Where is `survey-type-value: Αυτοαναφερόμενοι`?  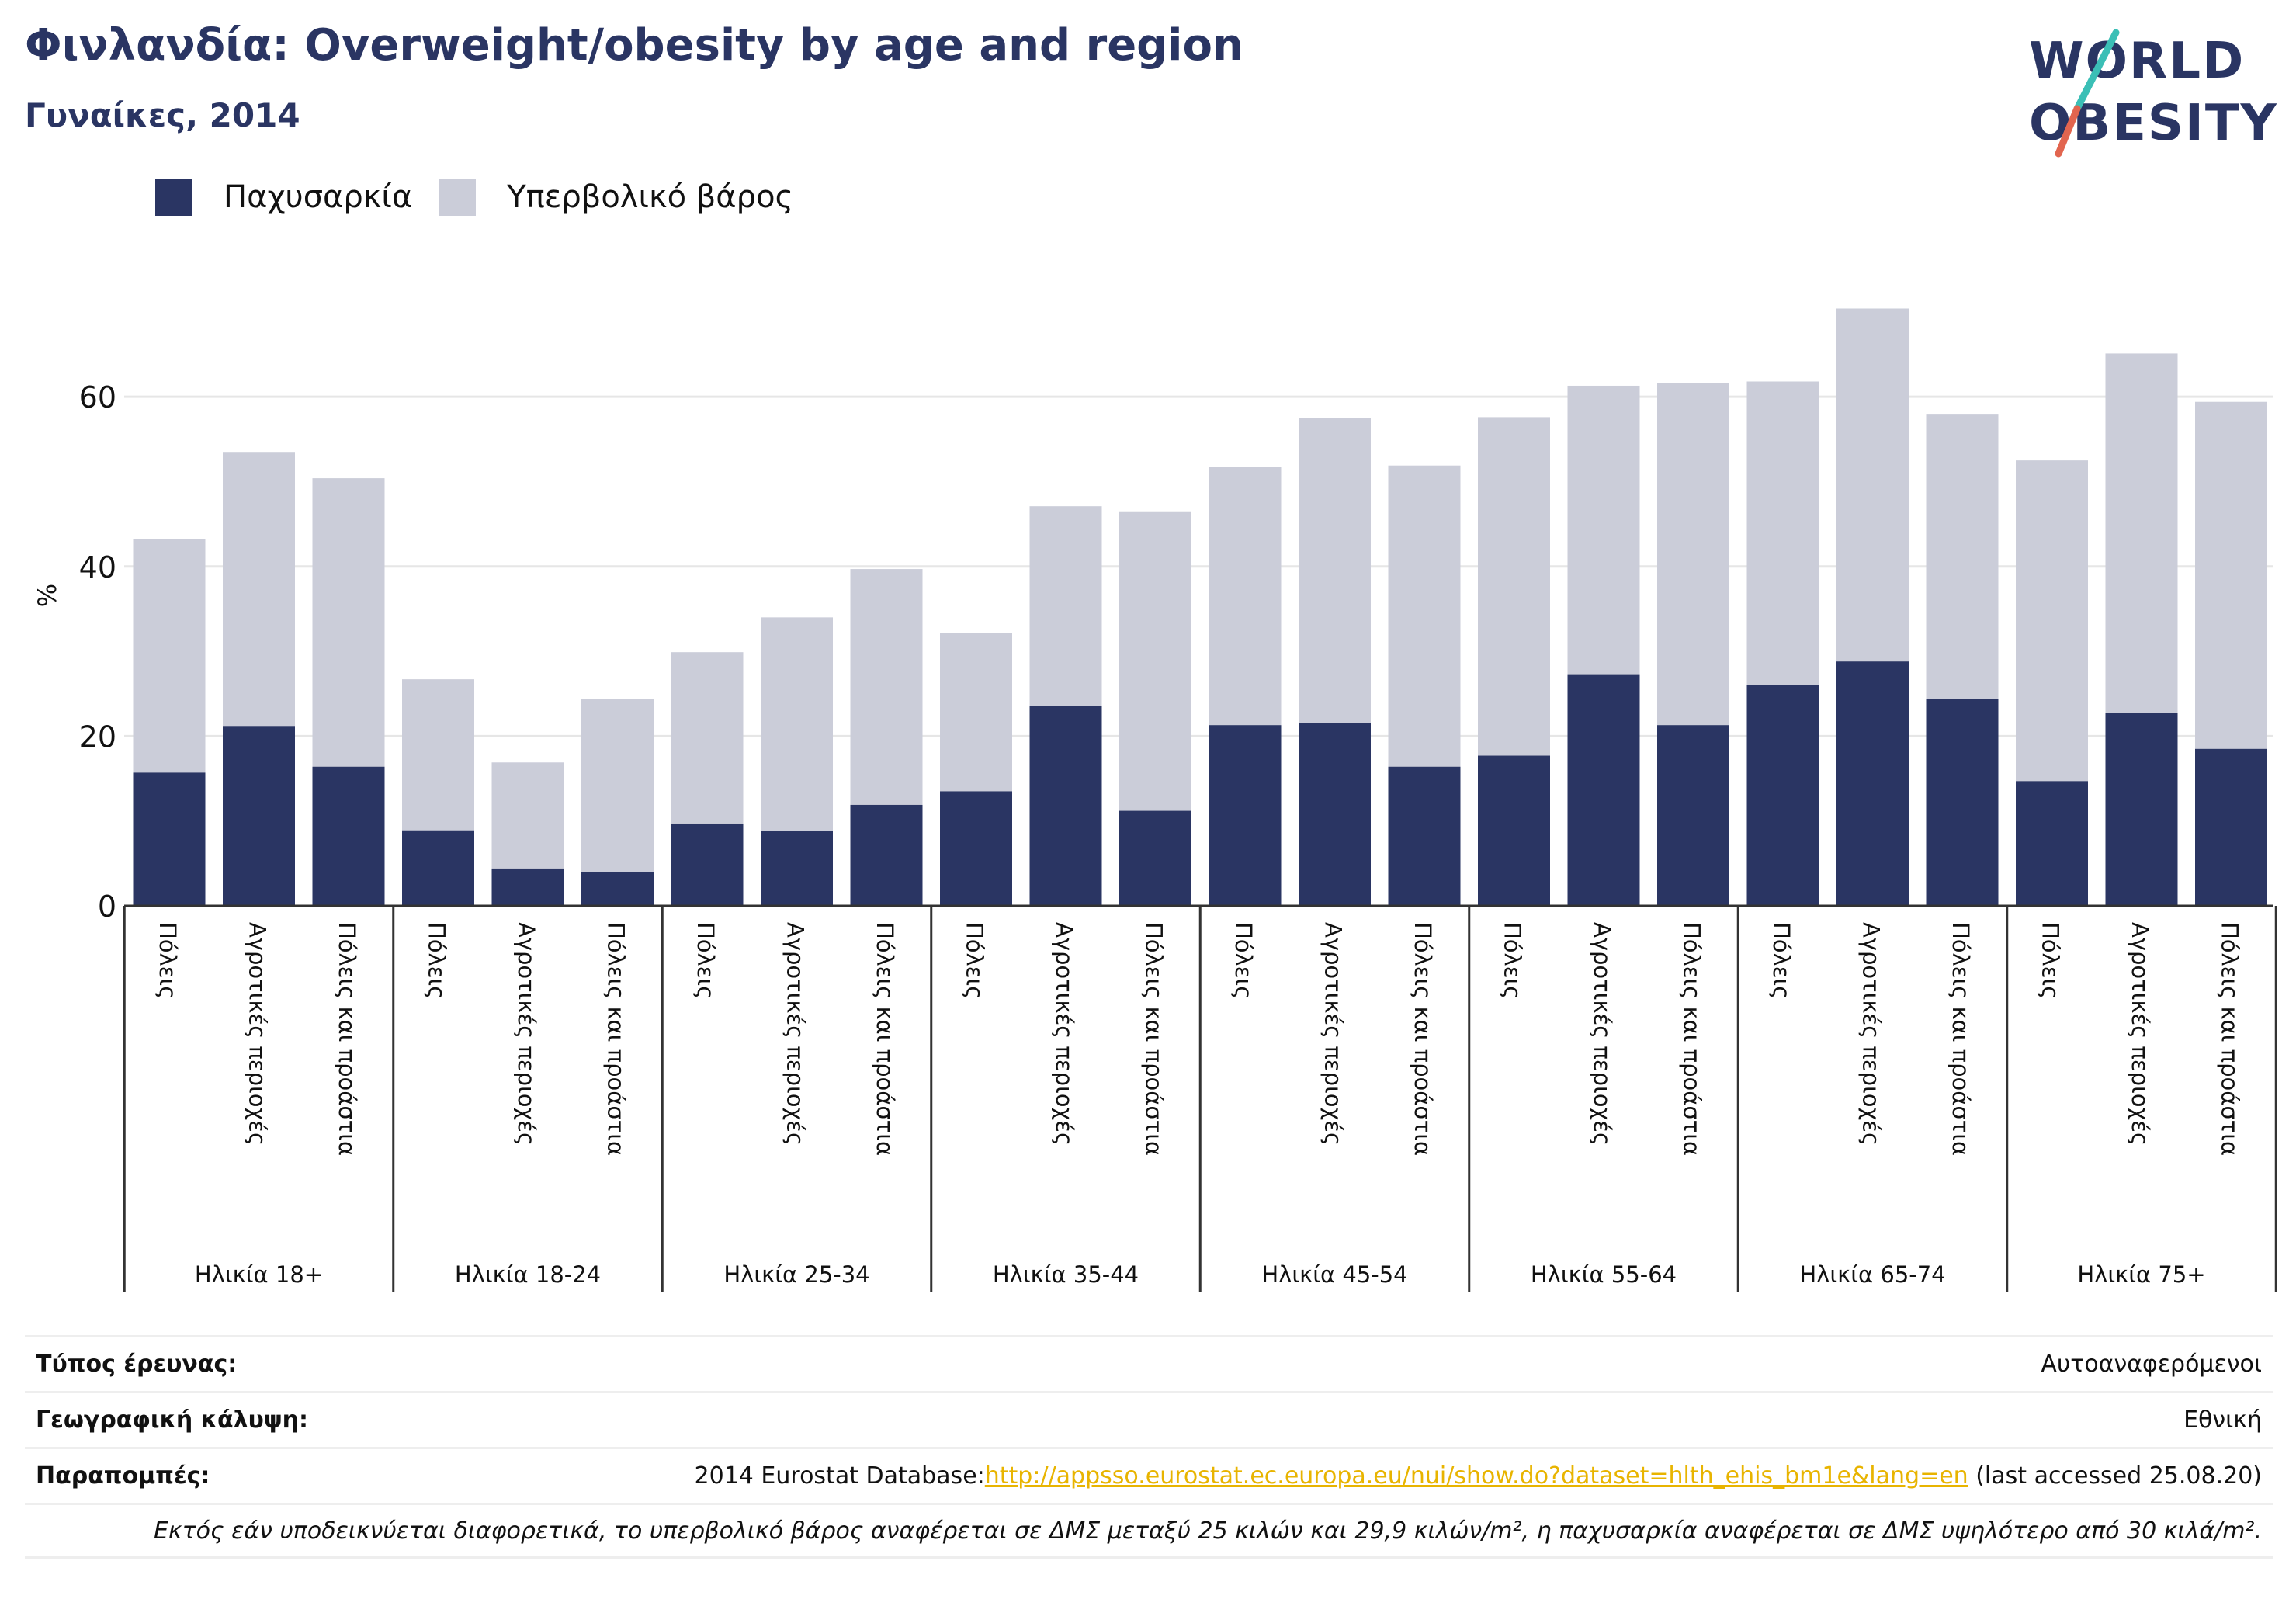 survey-type-value: Αυτοαναφερόμενοι is located at coordinates (2151, 1364).